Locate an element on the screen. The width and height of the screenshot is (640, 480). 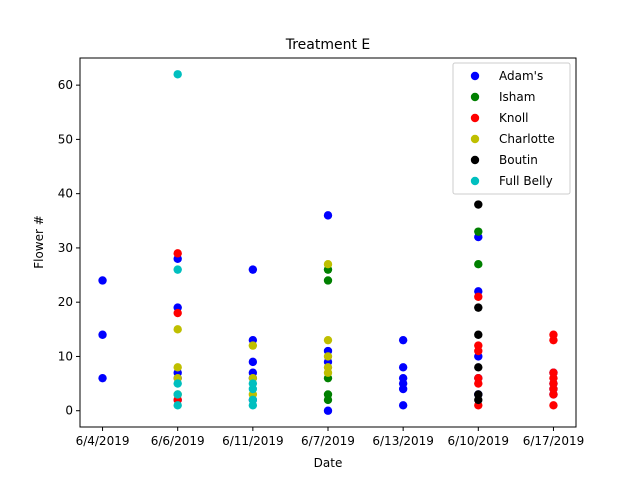
y-tick-label: 0 is located at coordinates (69, 411).